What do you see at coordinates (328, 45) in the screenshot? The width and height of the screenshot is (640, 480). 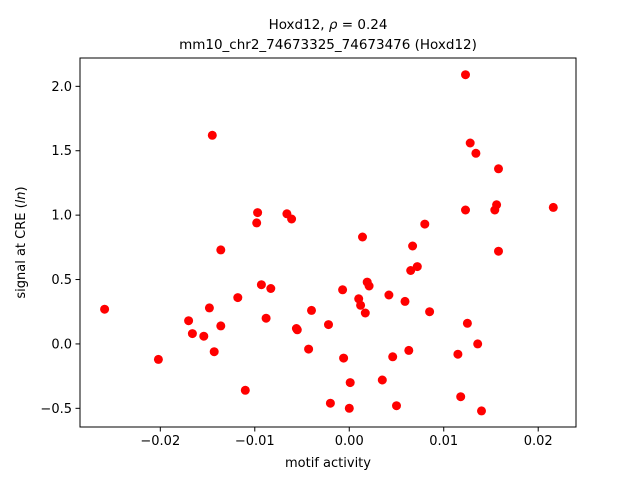 I see `chart-title-line2: mm10_chr2_74673325_74673476 (Hoxd12)` at bounding box center [328, 45].